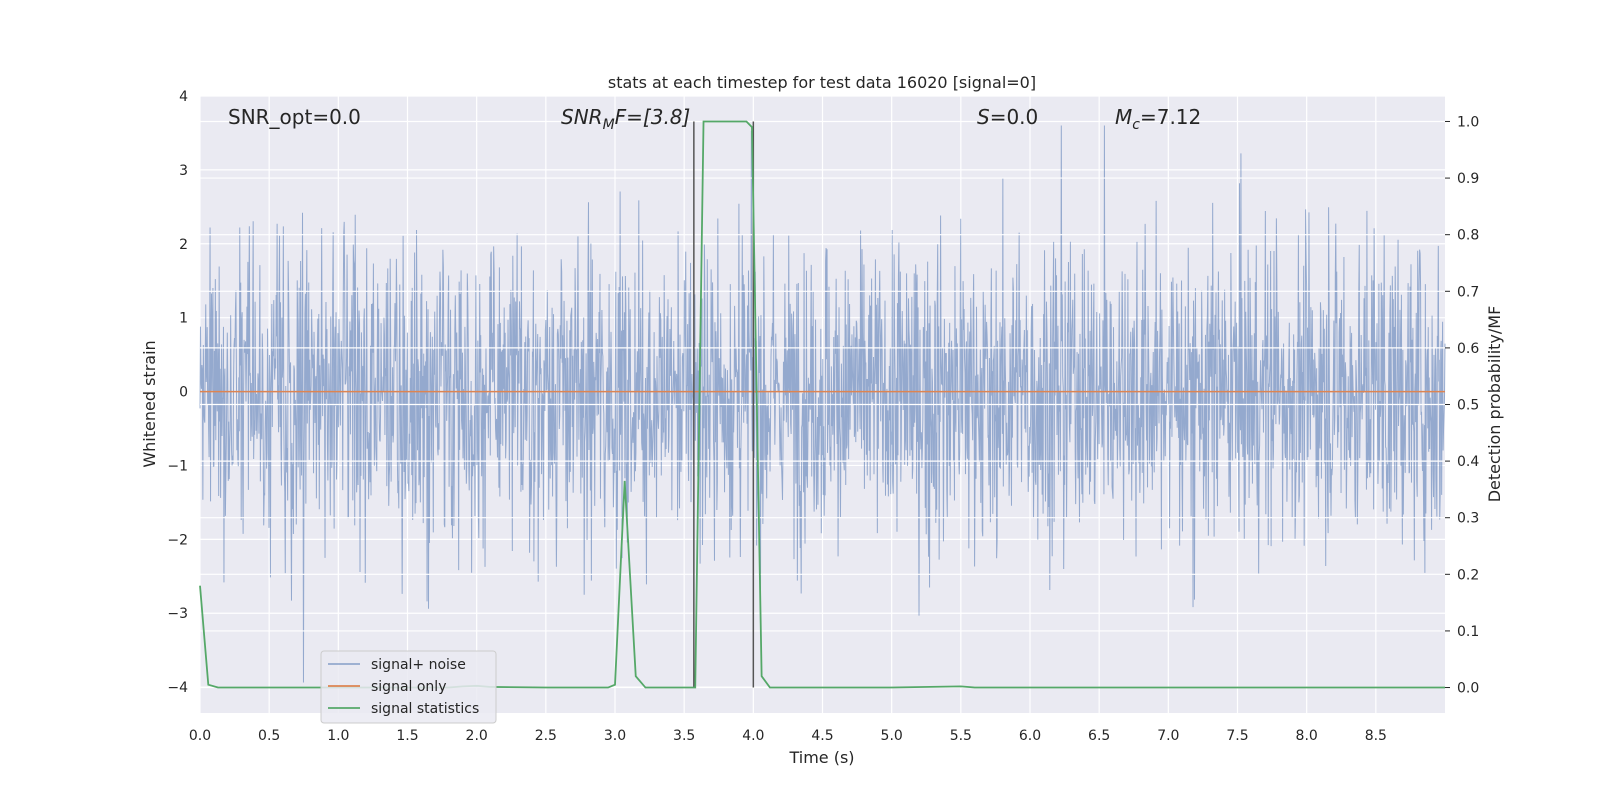 The image size is (1600, 800). What do you see at coordinates (1468, 122) in the screenshot?
I see `y-right-tick-label: 1.0` at bounding box center [1468, 122].